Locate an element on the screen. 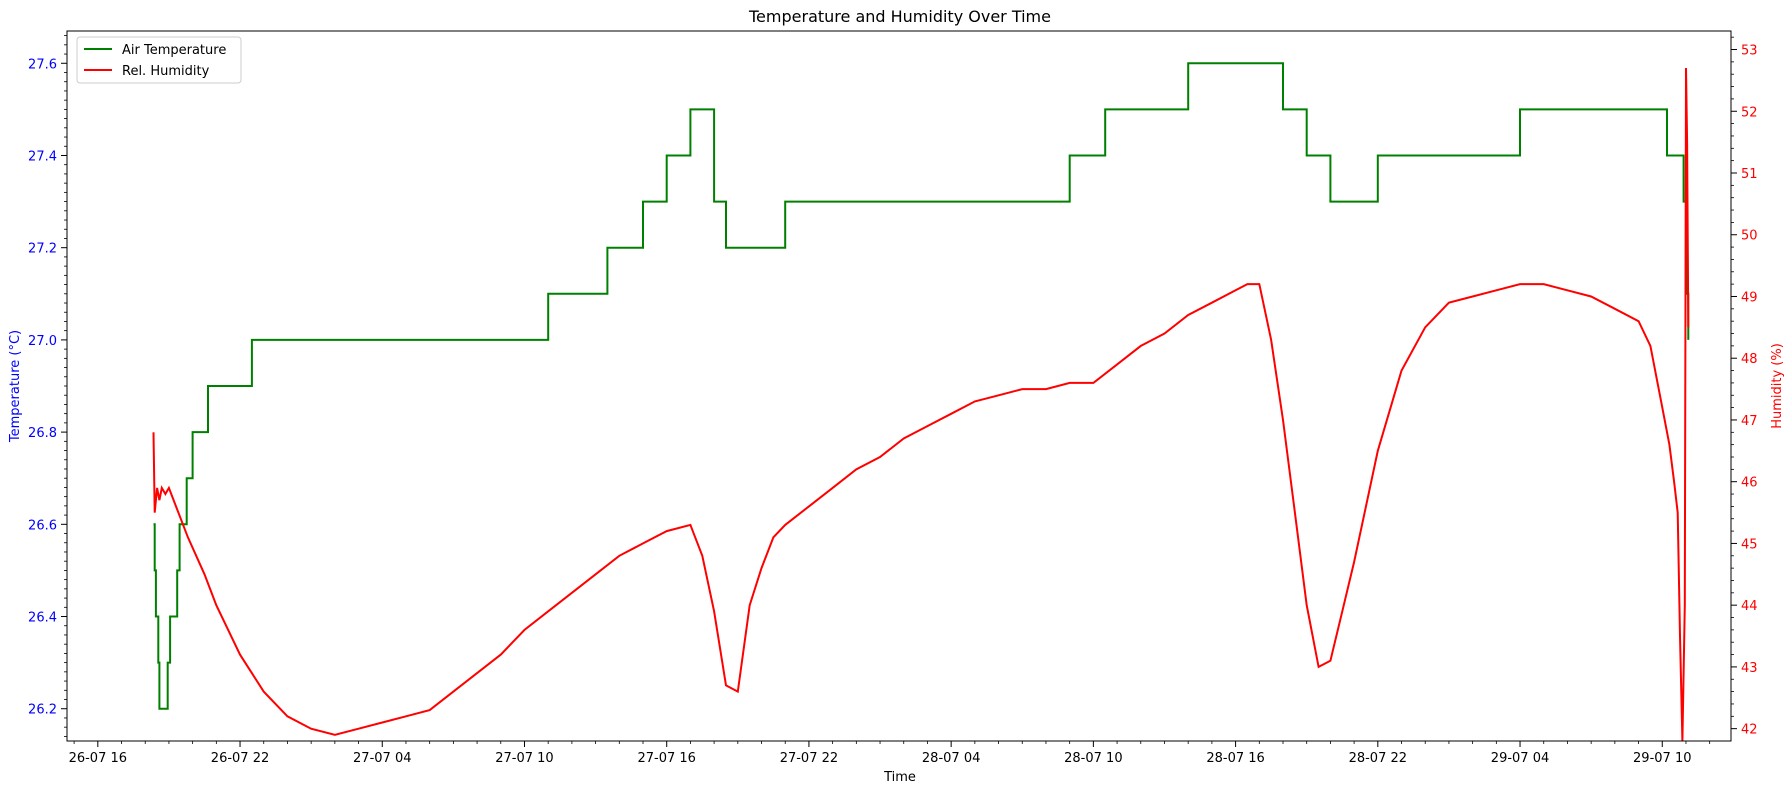 This screenshot has width=1790, height=790. x-tick-label: 26-07 22 is located at coordinates (240, 758).